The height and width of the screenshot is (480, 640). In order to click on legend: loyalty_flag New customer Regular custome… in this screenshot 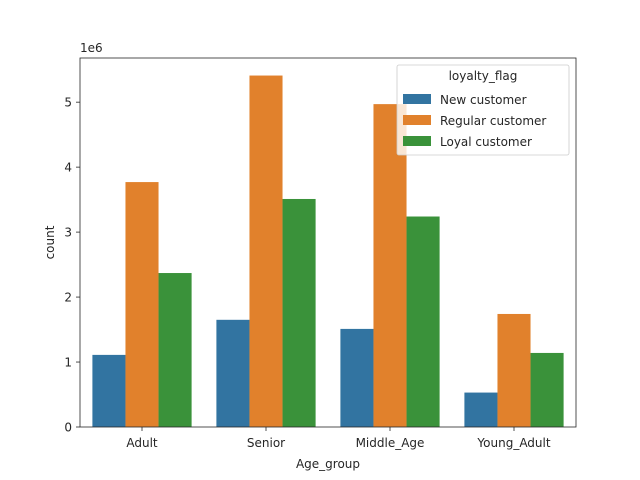, I will do `click(483, 110)`.